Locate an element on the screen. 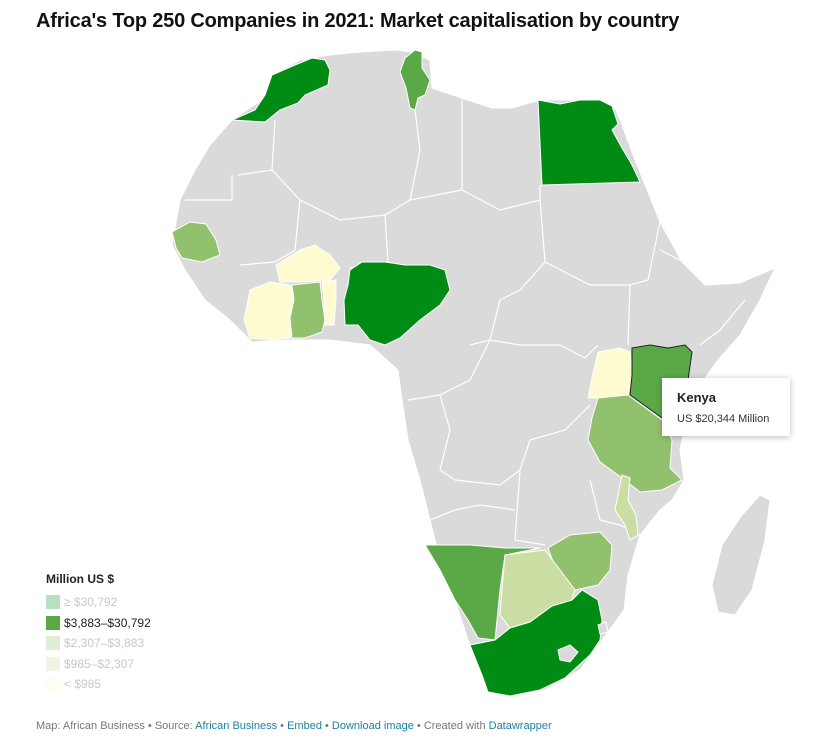 The width and height of the screenshot is (814, 747). country-lesotho is located at coordinates (568, 653).